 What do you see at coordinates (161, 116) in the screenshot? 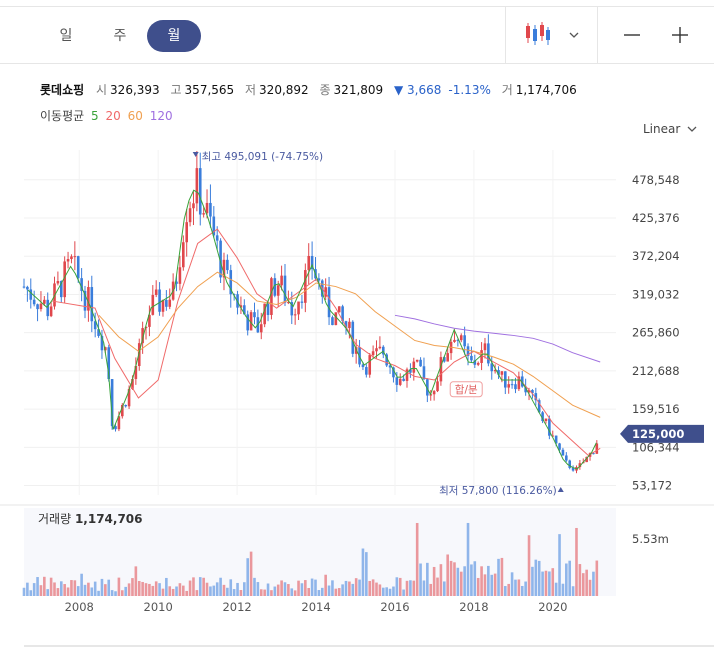
I see `ma120-label: 120` at bounding box center [161, 116].